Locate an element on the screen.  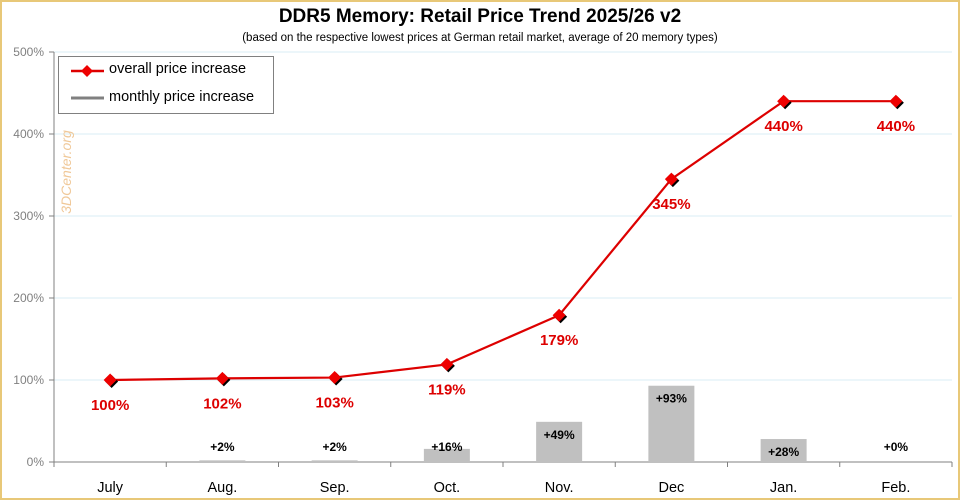
y-tick-label: 500% is located at coordinates (28, 52).